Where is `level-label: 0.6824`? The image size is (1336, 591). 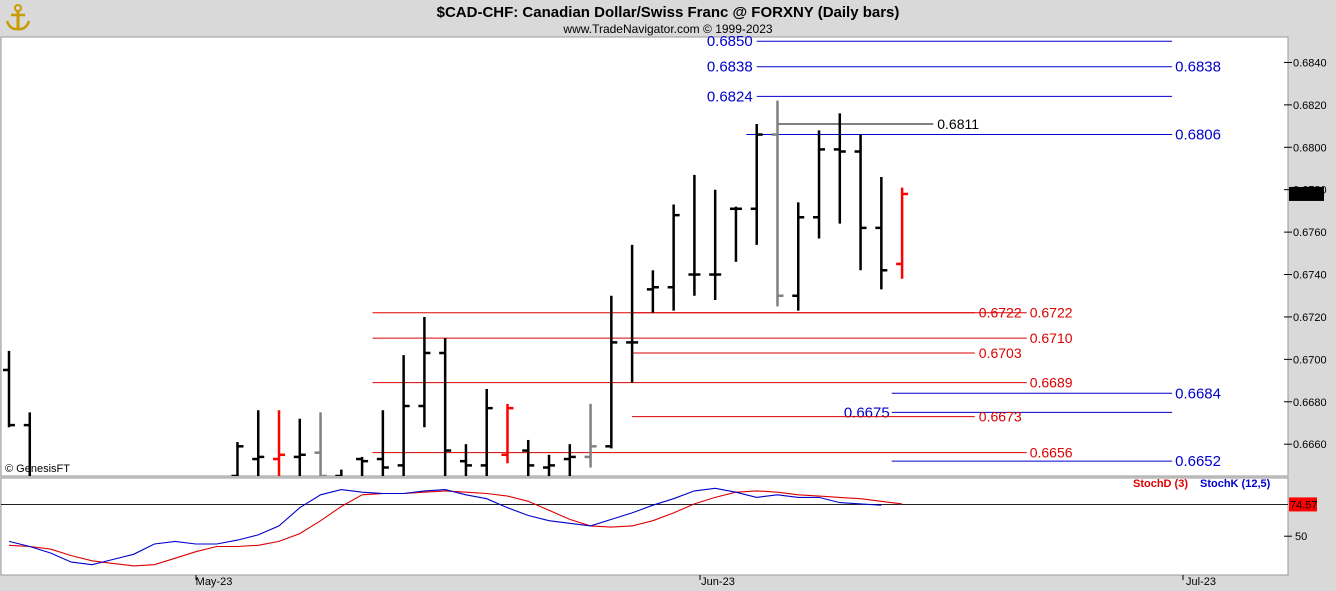 level-label: 0.6824 is located at coordinates (730, 96).